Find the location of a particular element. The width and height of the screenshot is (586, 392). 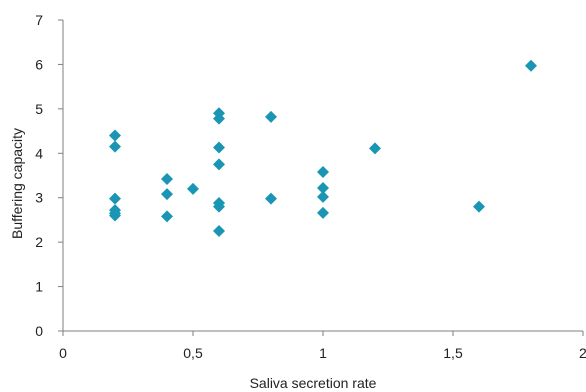

y-axis-ticks: 0 1 2 3 4 5 6 7 is located at coordinates (49, 175).